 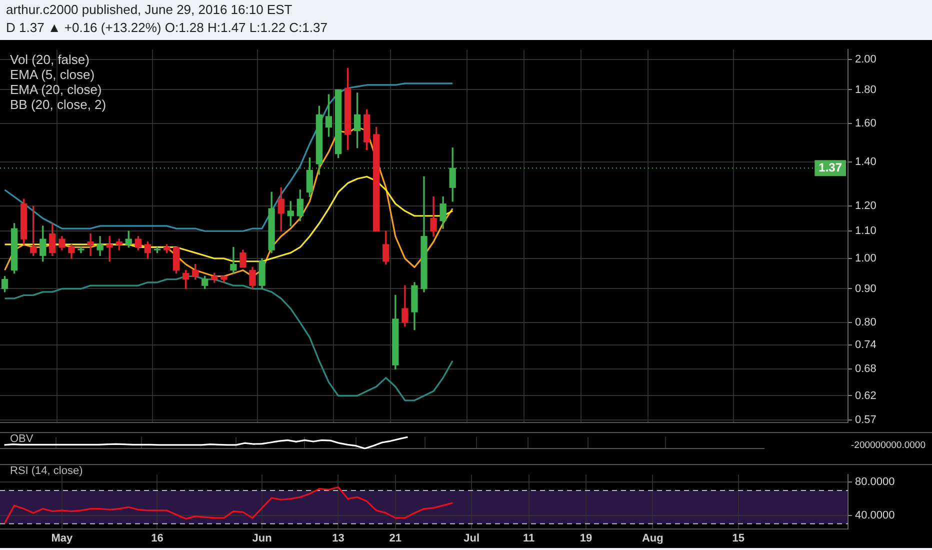 What do you see at coordinates (865, 288) in the screenshot?
I see `y-tick-label: 0.90` at bounding box center [865, 288].